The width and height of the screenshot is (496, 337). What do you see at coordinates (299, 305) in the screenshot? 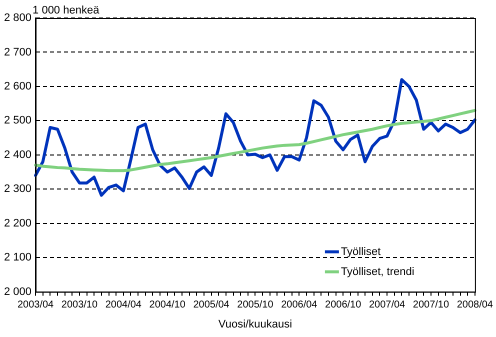
I see `x-tick-label: 2006/04` at bounding box center [299, 305].